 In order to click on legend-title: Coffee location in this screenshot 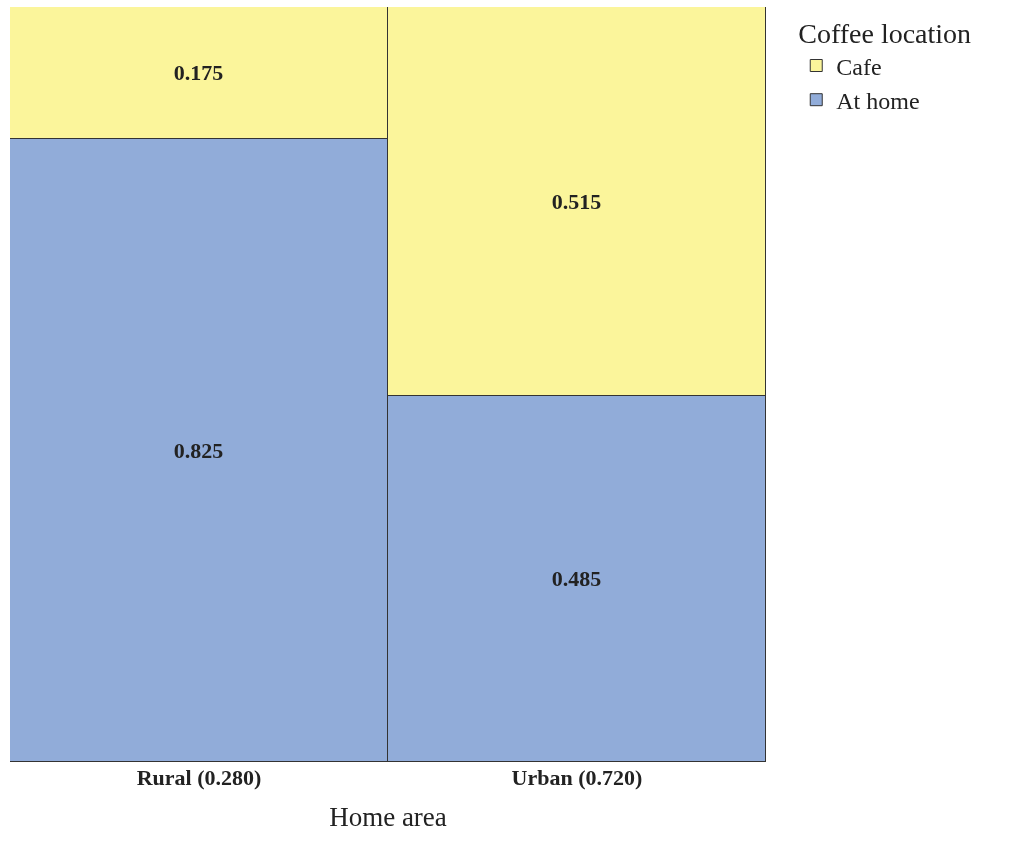, I will do `click(885, 34)`.